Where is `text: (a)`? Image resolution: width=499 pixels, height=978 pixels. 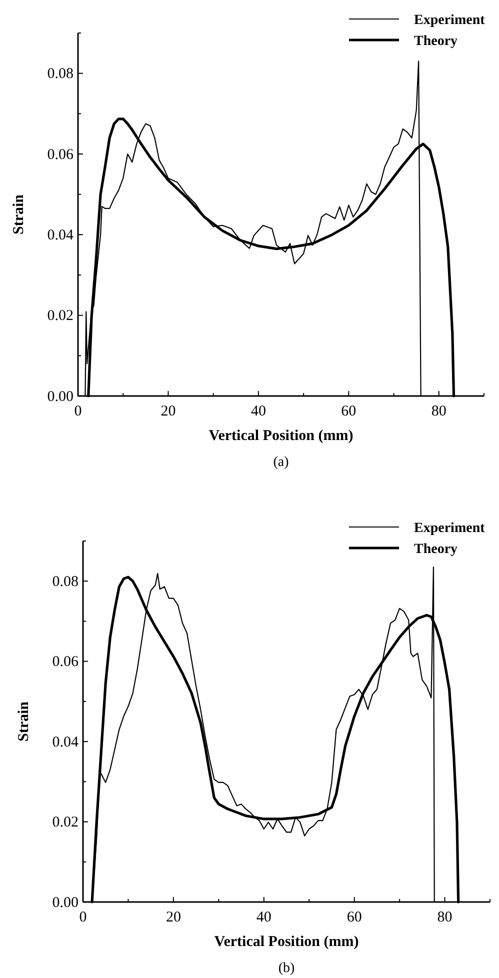 text: (a) is located at coordinates (281, 462).